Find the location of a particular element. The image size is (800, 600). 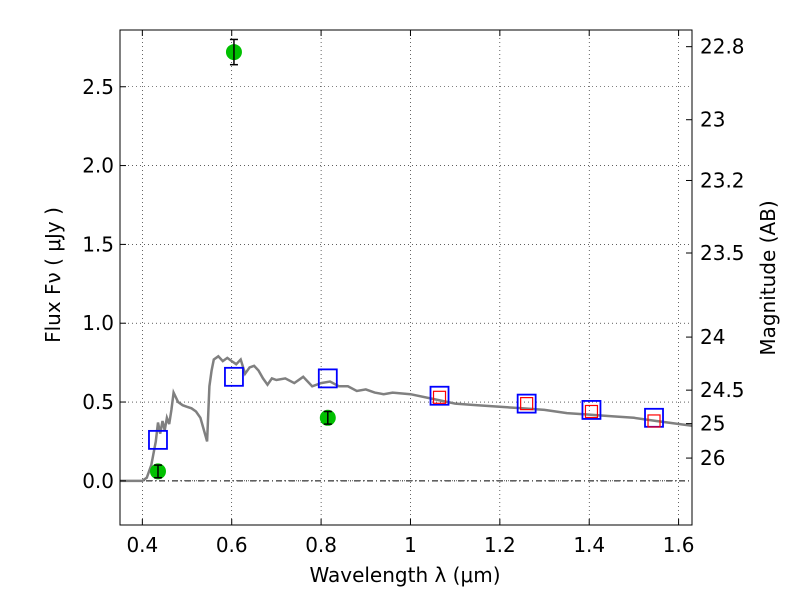

x-axis-label: Wavelength λ (μm) is located at coordinates (404, 575).